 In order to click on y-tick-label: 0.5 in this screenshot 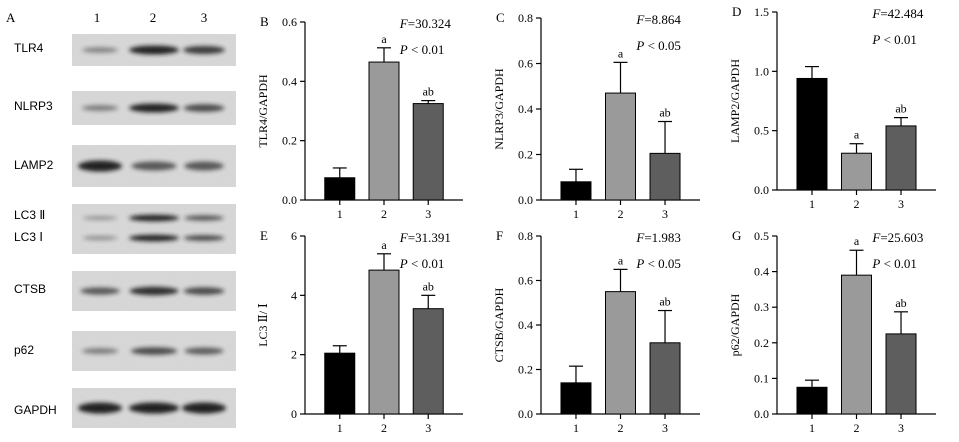, I will do `click(761, 236)`.